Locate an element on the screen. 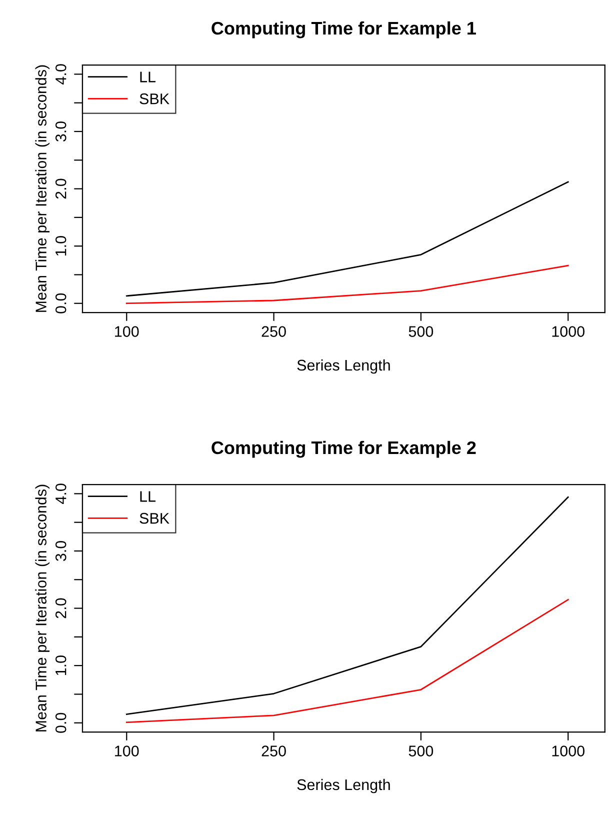 Image resolution: width=611 pixels, height=839 pixels. chart-title: Computing Time for Example 2 is located at coordinates (344, 449).